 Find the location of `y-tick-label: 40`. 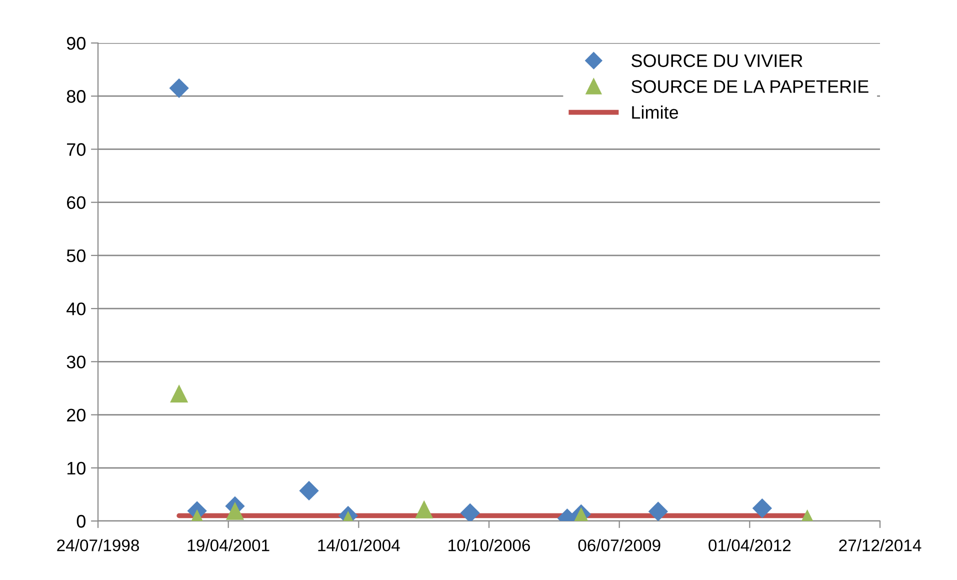

y-tick-label: 40 is located at coordinates (76, 309).